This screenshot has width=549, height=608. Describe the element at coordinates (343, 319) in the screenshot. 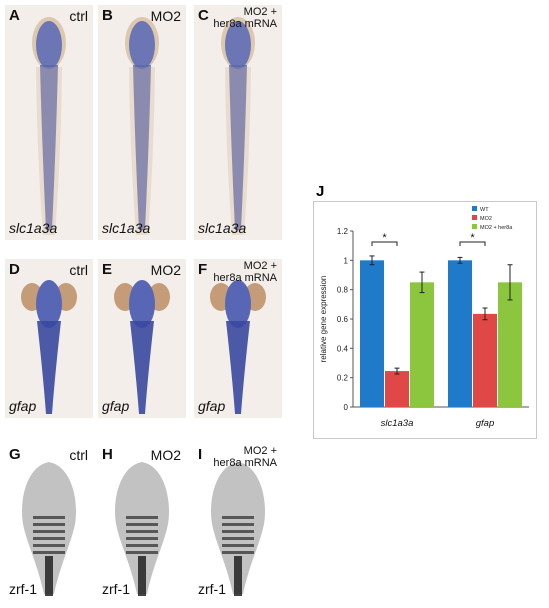

I see `y-tick-label: 0.6` at that location.